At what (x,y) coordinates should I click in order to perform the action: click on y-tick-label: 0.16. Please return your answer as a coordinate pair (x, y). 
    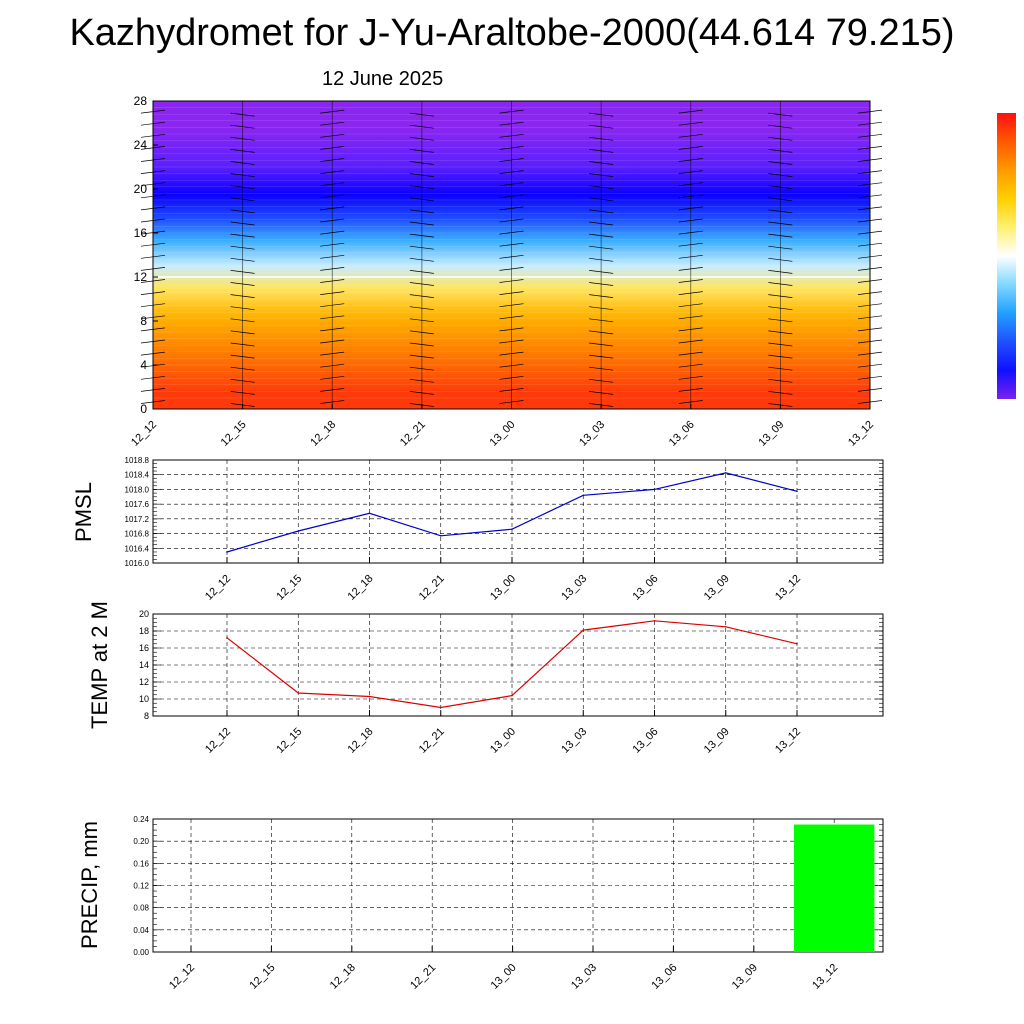
    Looking at the image, I should click on (141, 863).